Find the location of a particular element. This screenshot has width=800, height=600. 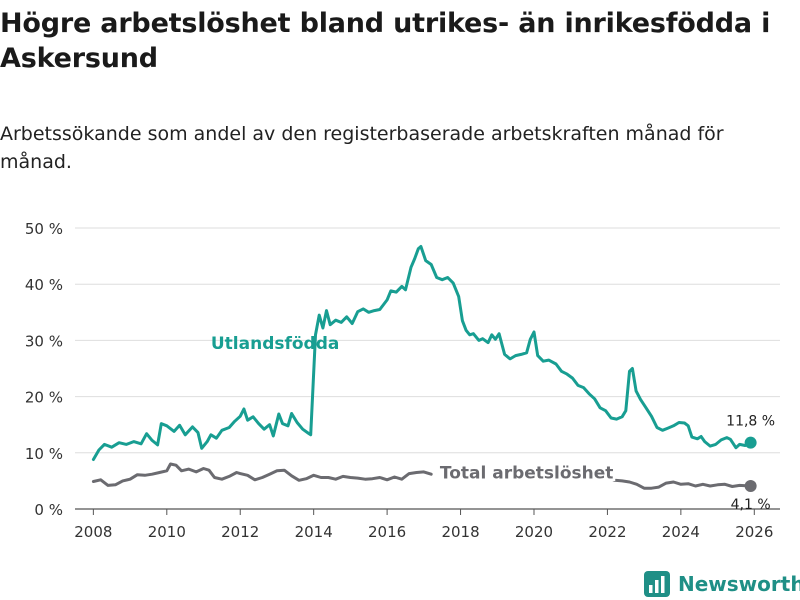

y-tick-label: 0 % is located at coordinates (48, 510).